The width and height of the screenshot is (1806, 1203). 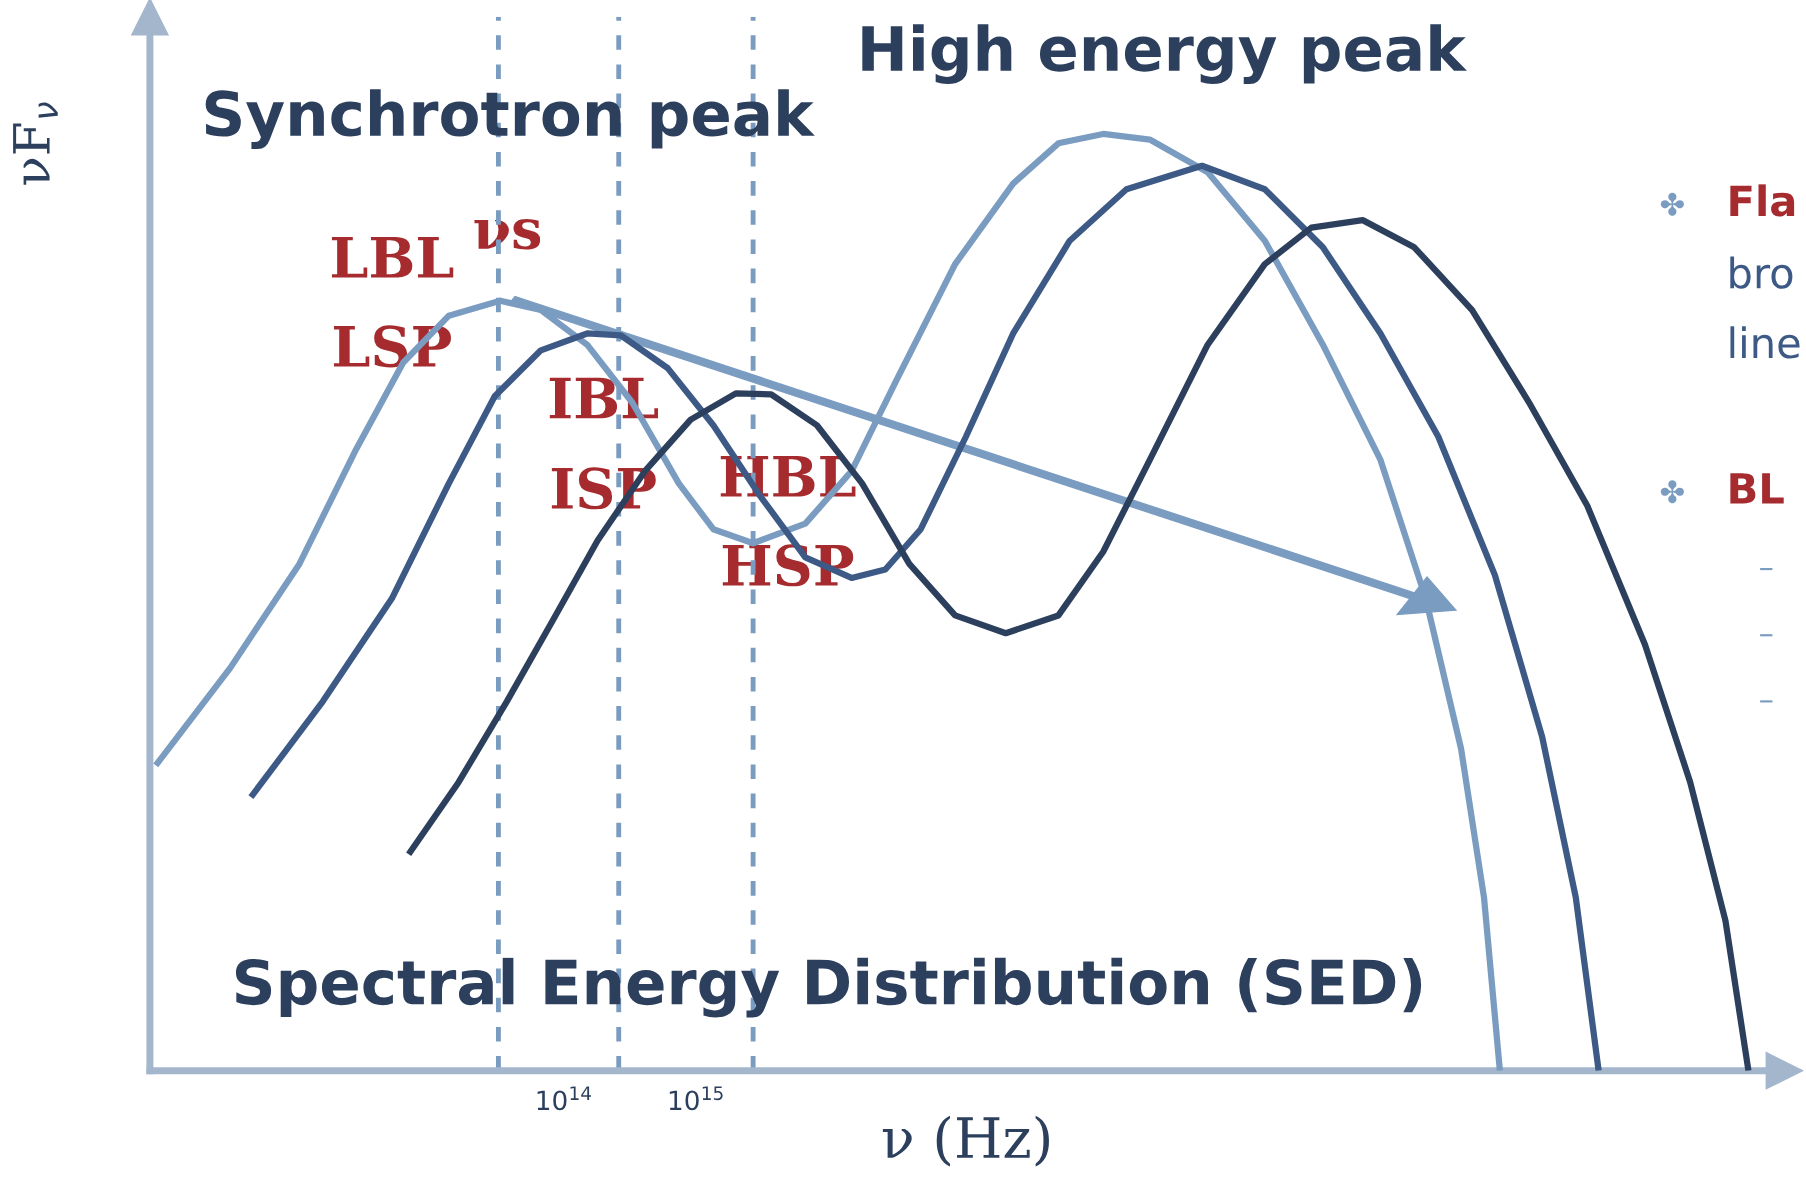 What do you see at coordinates (1762, 200) in the screenshot?
I see `annotation: Fla` at bounding box center [1762, 200].